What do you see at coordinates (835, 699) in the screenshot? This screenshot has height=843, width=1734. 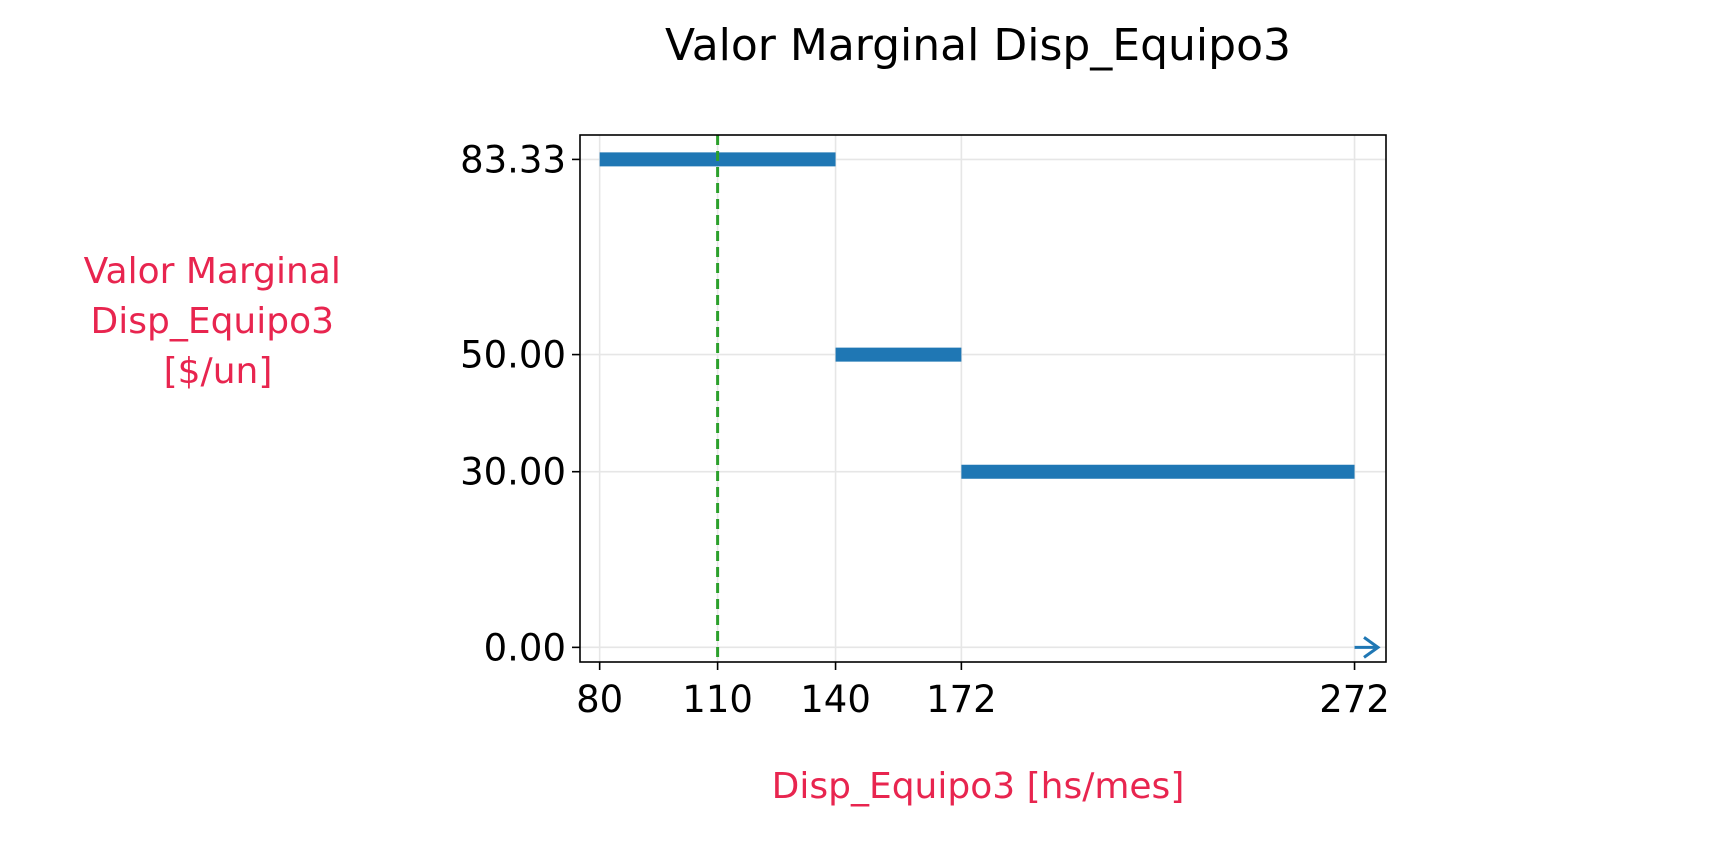 I see `x-tick-label-2: 140` at bounding box center [835, 699].